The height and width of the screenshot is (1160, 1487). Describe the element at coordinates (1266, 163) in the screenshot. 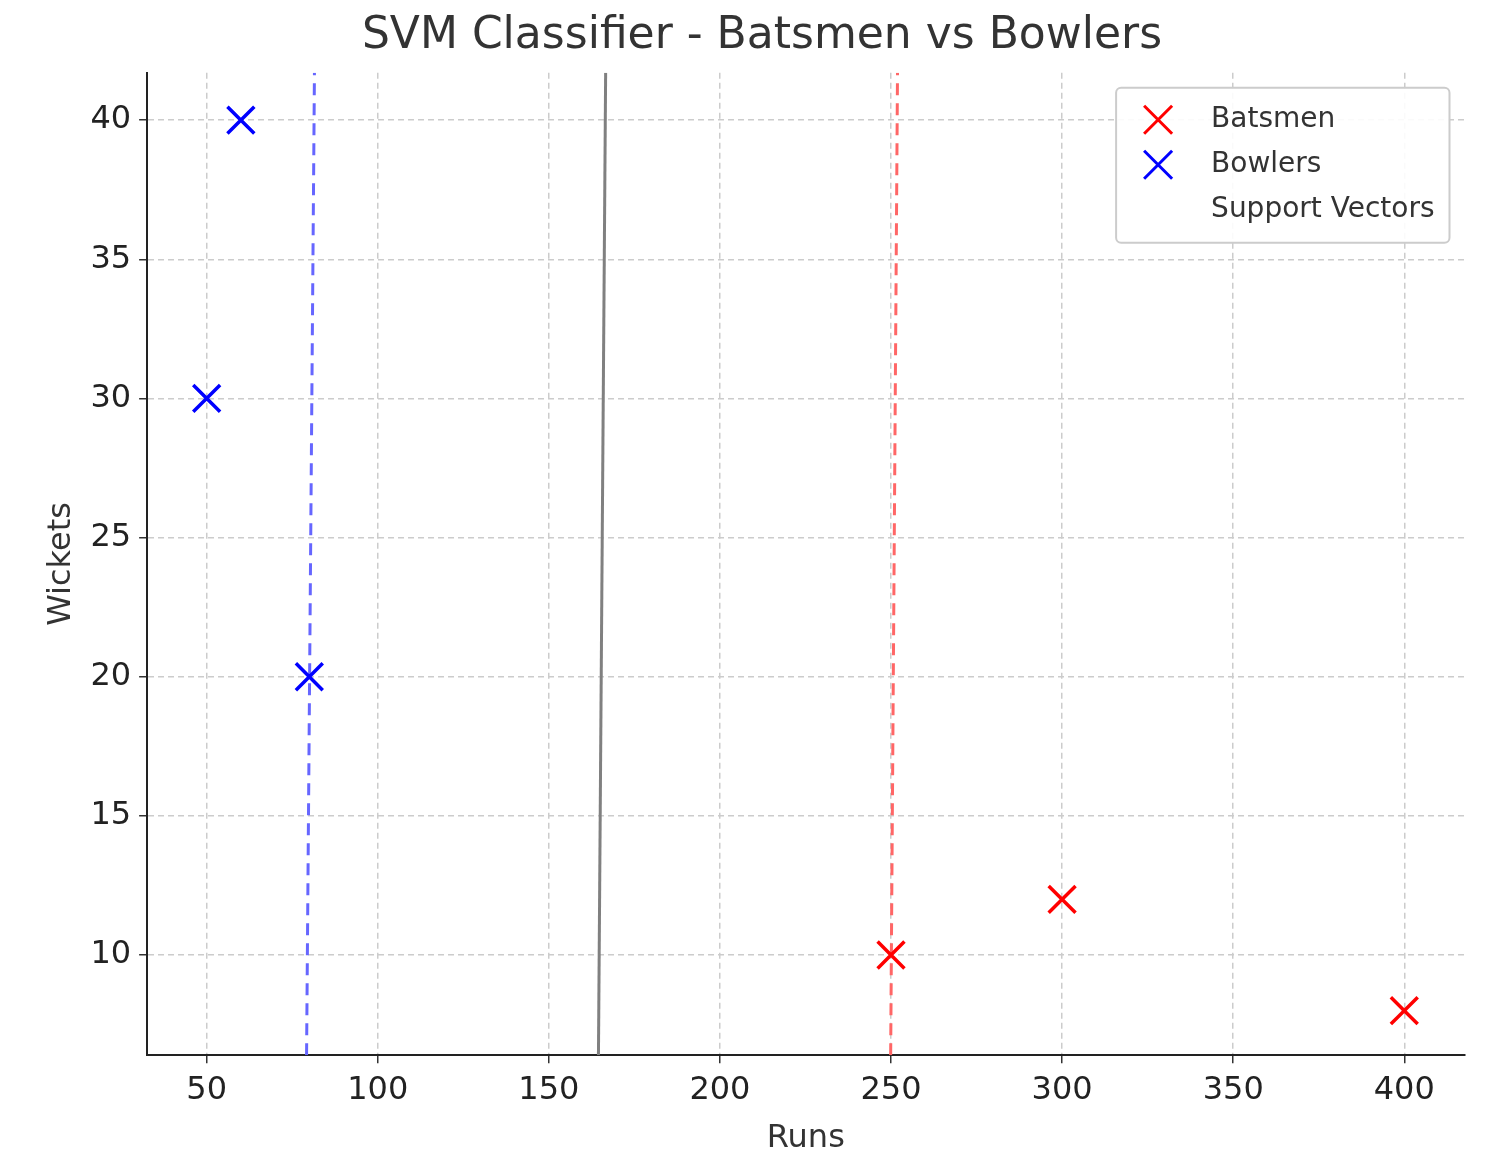

I see `legend-label: Bowlers` at that location.